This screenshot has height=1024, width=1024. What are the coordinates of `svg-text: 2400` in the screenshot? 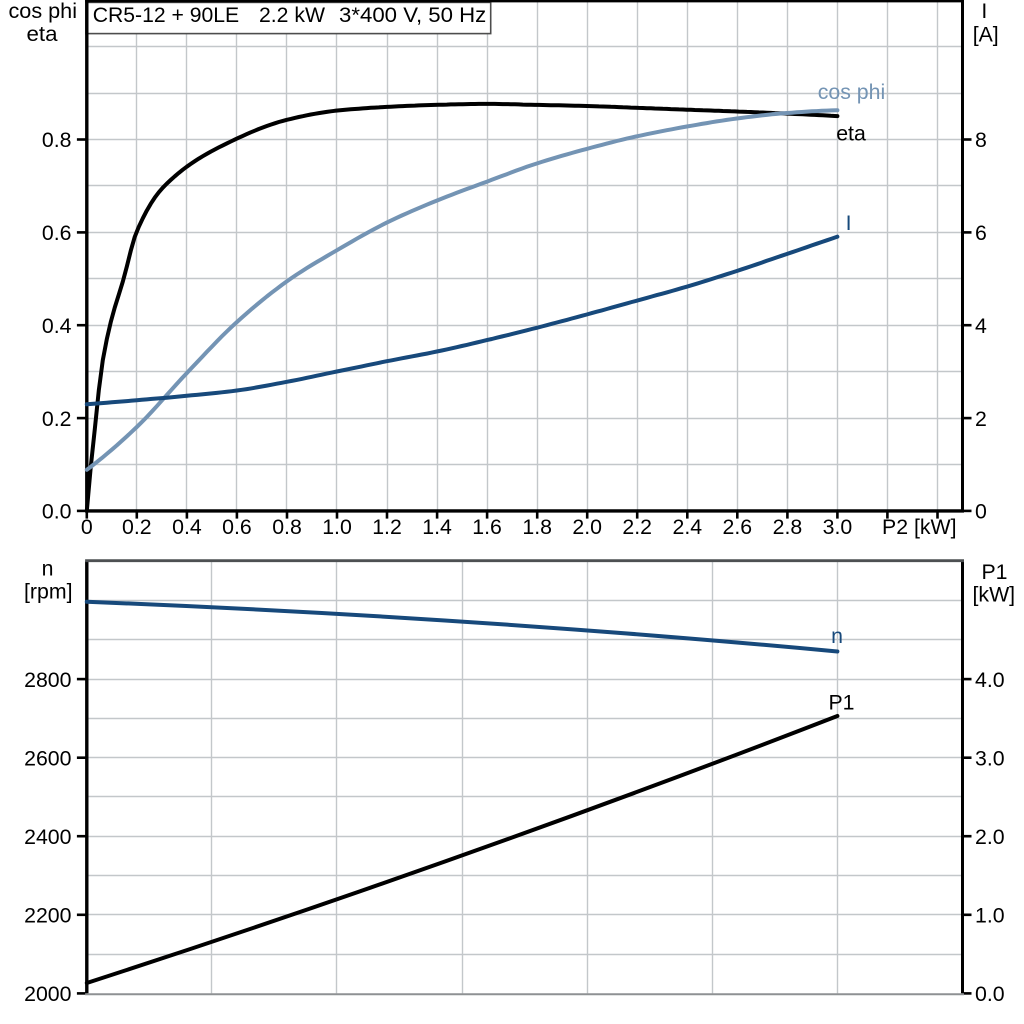 It's located at (48, 837).